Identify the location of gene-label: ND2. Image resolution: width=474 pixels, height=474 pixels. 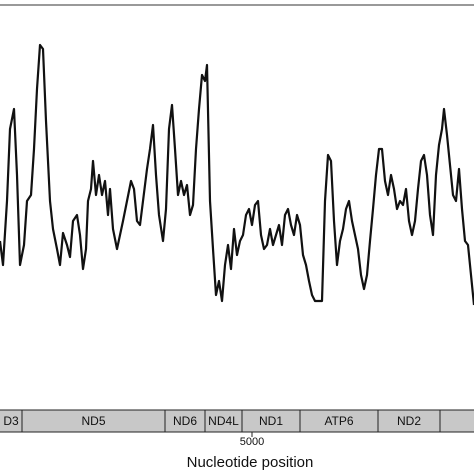
(409, 421).